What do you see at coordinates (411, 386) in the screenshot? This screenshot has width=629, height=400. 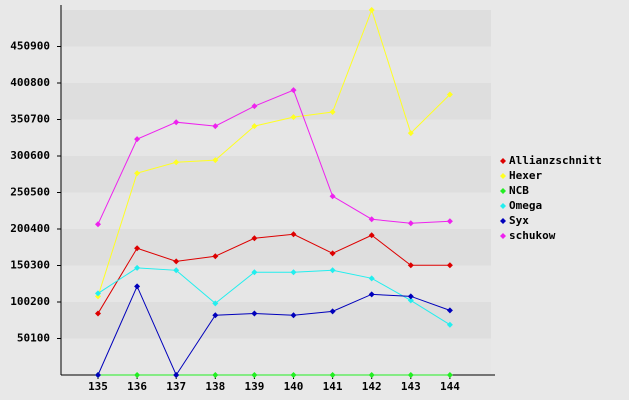 I see `x-tick-label: 143` at bounding box center [411, 386].